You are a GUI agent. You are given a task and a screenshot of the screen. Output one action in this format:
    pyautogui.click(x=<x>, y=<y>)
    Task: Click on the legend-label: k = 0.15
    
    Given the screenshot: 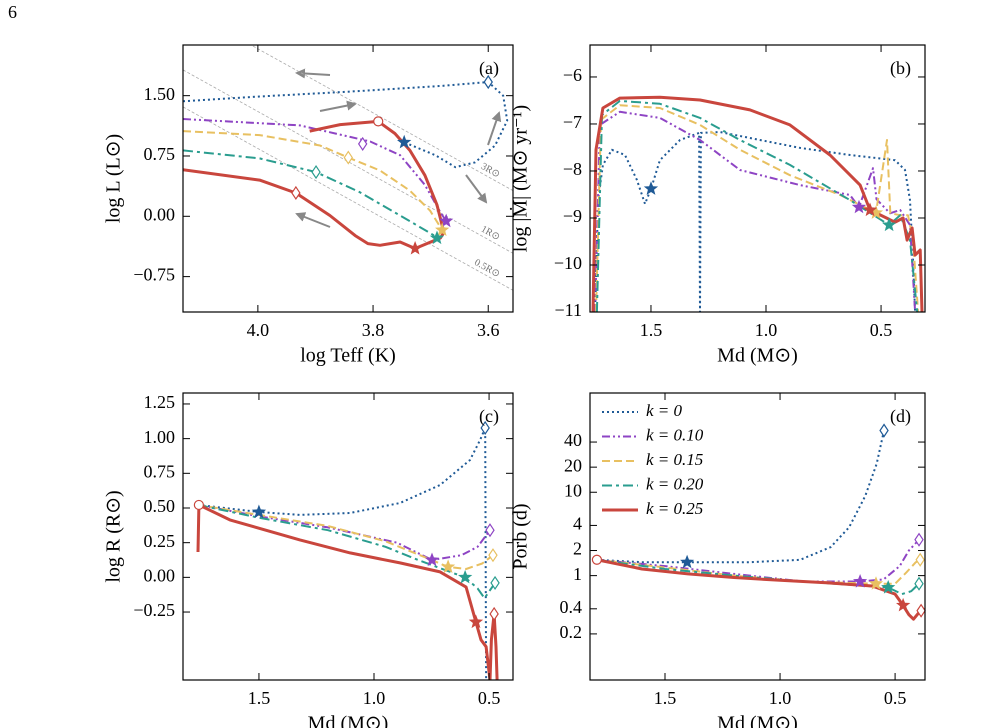 What is the action you would take?
    pyautogui.click(x=674, y=459)
    